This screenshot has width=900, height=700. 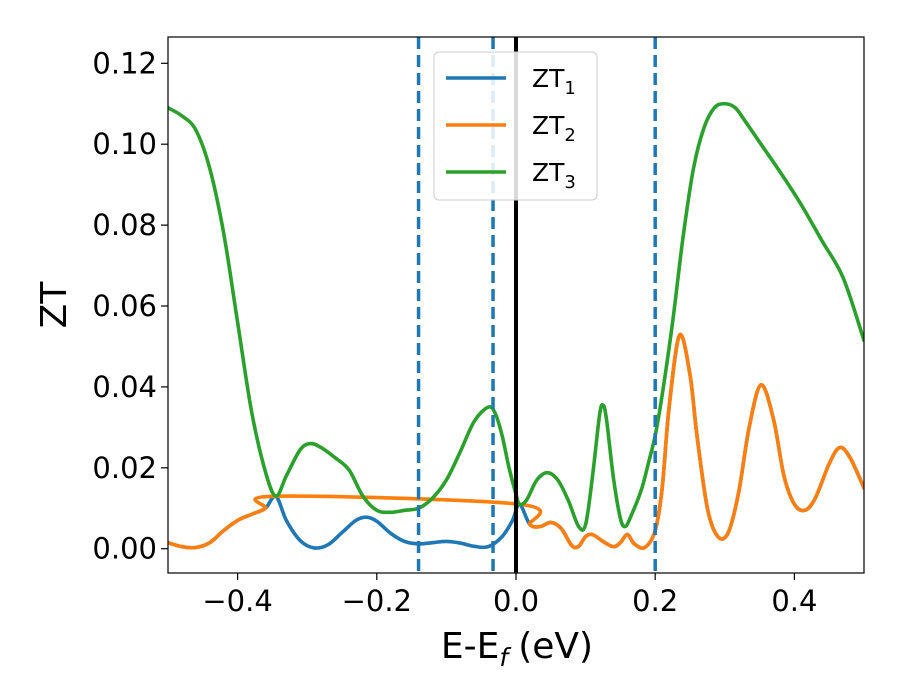 I want to click on x-tick-label: −0.2, so click(x=377, y=601).